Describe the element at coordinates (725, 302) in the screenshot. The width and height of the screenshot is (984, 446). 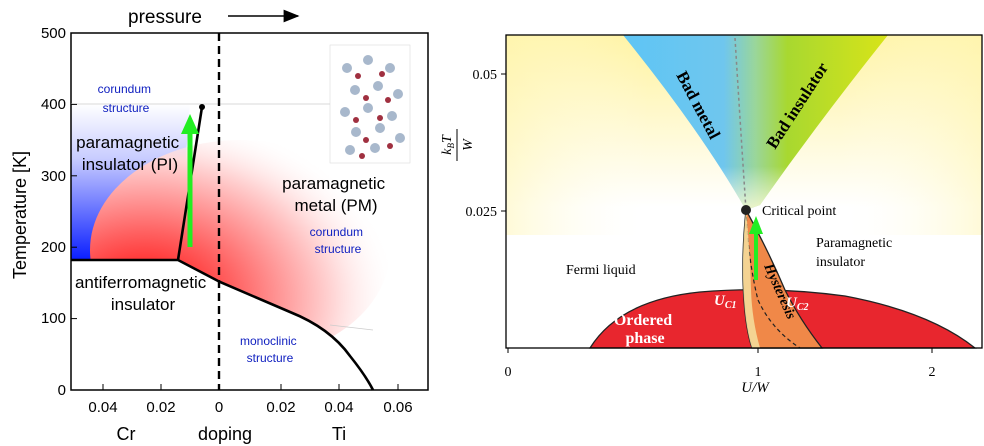
I see `uc1-label: UC1` at that location.